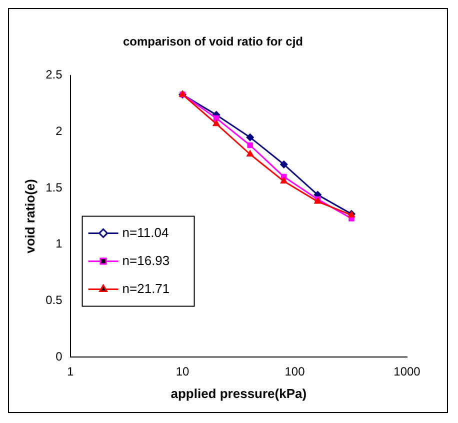 This screenshot has height=423, width=458. What do you see at coordinates (59, 356) in the screenshot?
I see `y-tick-label: 0` at bounding box center [59, 356].